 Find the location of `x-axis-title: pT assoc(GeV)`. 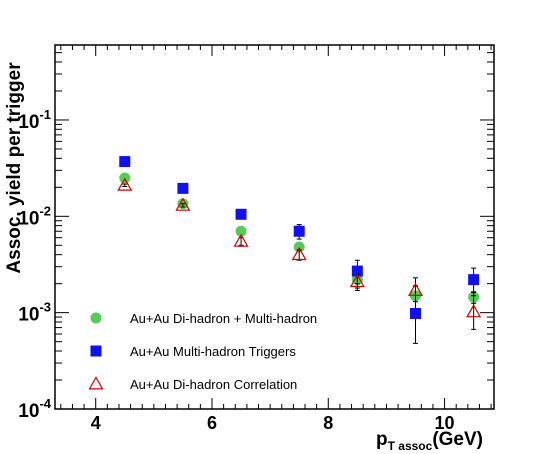

x-axis-title: pT assoc(GeV) is located at coordinates (429, 441).